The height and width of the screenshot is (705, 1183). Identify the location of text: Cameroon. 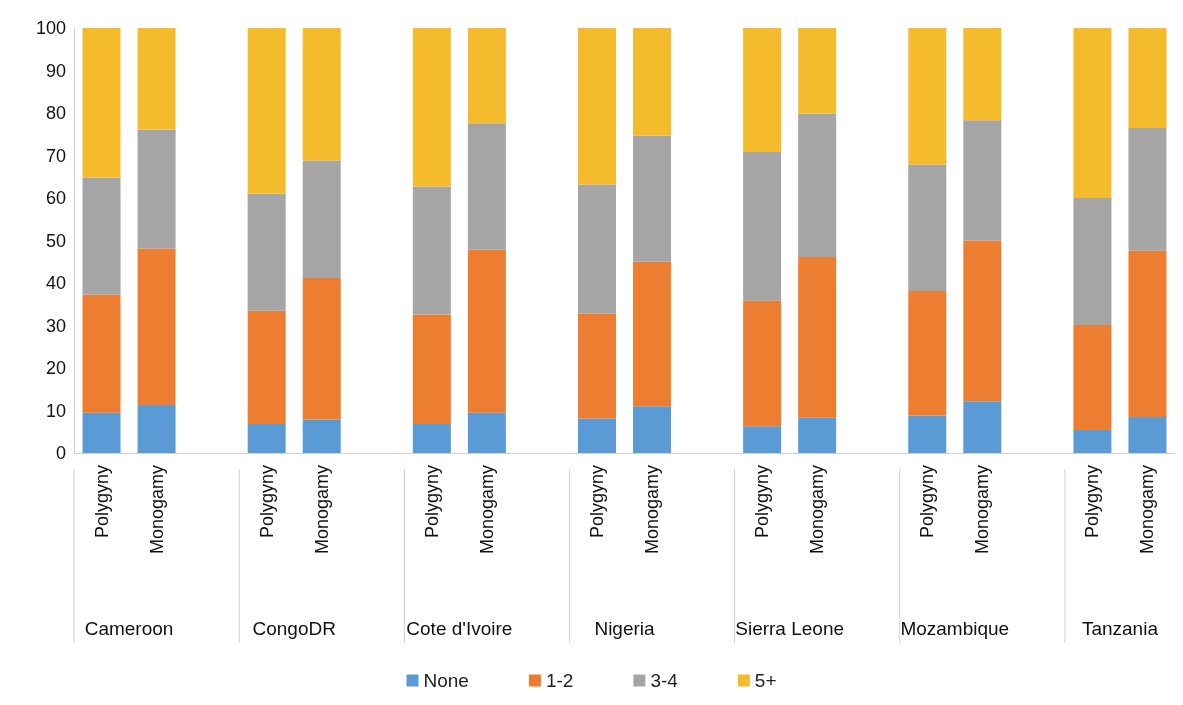
(129, 628).